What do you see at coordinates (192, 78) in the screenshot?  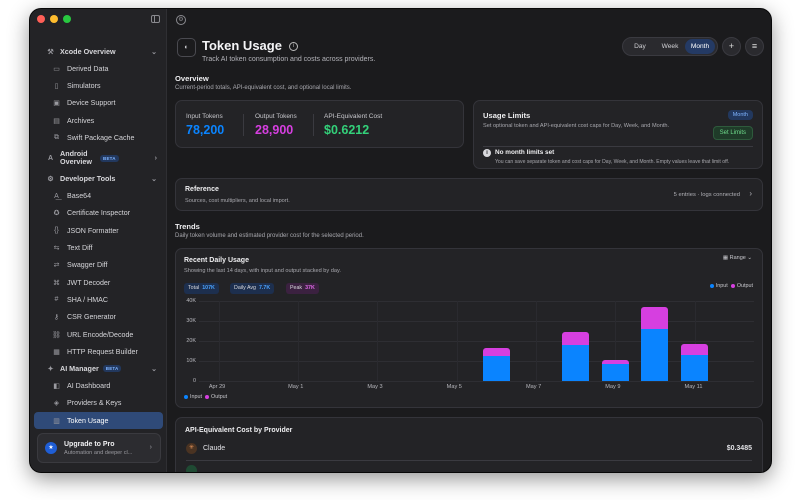 I see `overview-title: Overview` at bounding box center [192, 78].